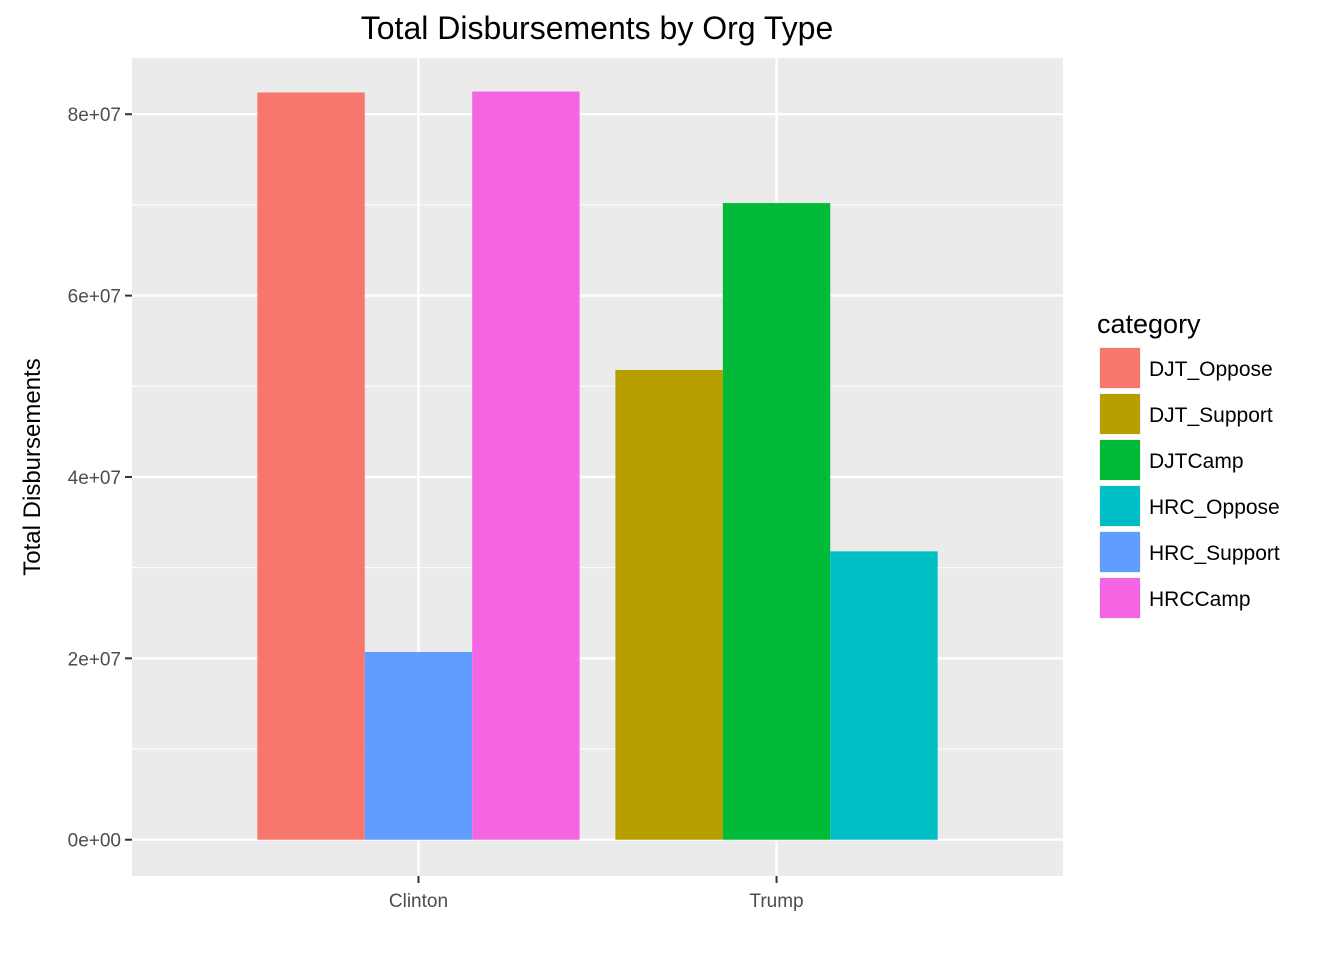  I want to click on x-tick-label: Trump, so click(776, 901).